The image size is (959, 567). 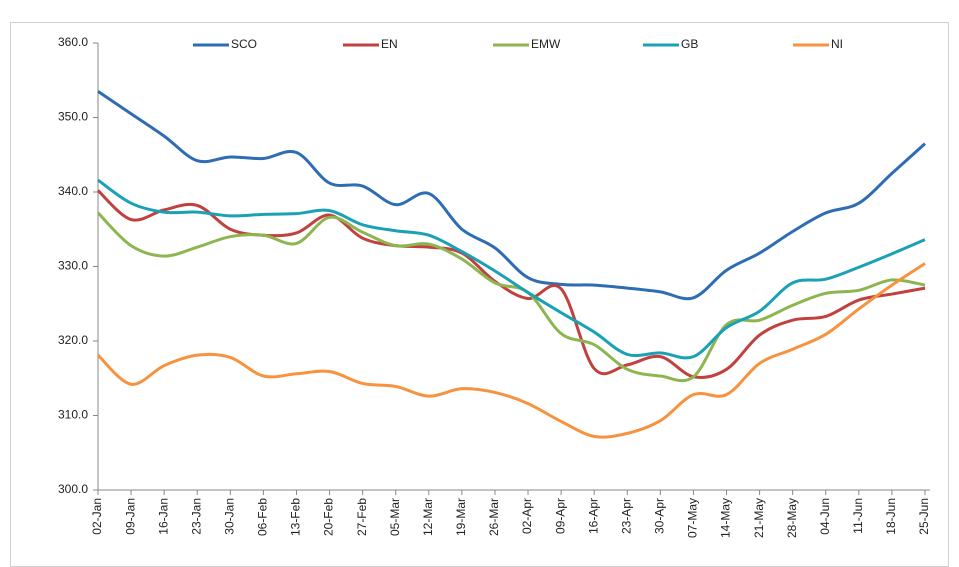 I want to click on x-tick-label: 26-Mar, so click(x=494, y=517).